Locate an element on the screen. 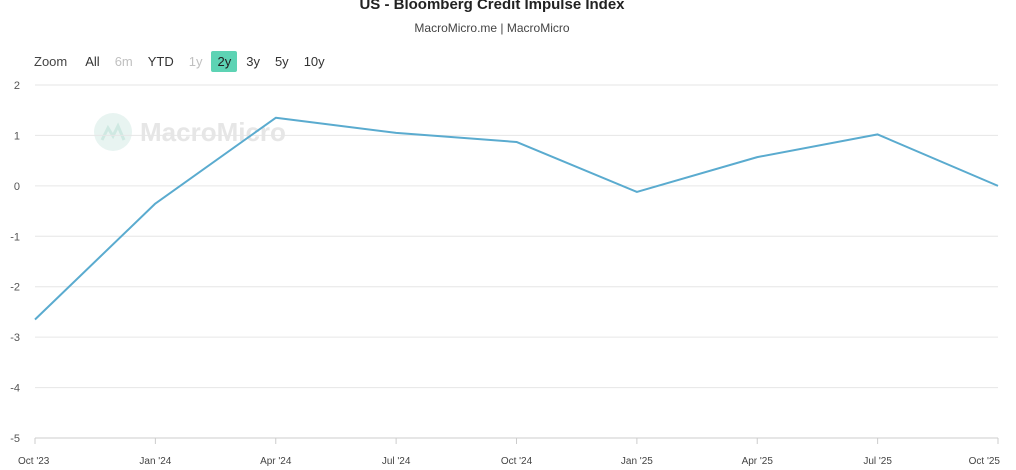 The width and height of the screenshot is (1016, 470). x-tick-label: Jan '25 is located at coordinates (637, 461).